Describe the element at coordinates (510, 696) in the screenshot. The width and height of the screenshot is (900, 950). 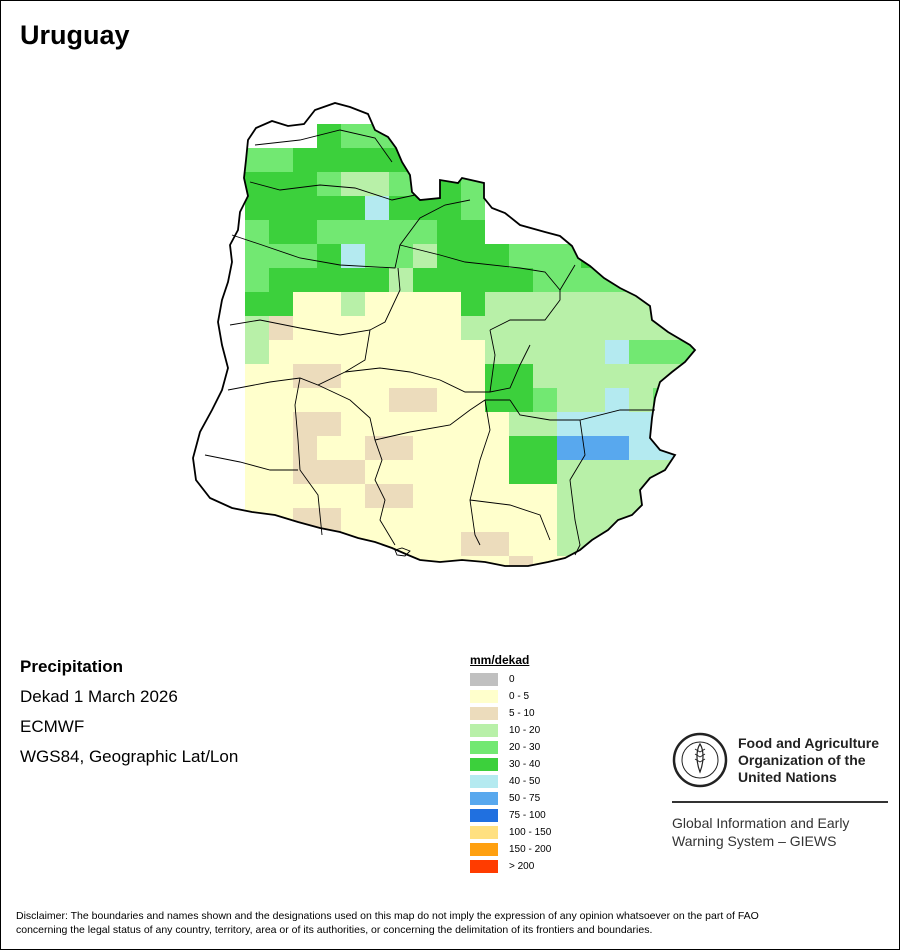
I see `legend-item: 0 - 5` at that location.